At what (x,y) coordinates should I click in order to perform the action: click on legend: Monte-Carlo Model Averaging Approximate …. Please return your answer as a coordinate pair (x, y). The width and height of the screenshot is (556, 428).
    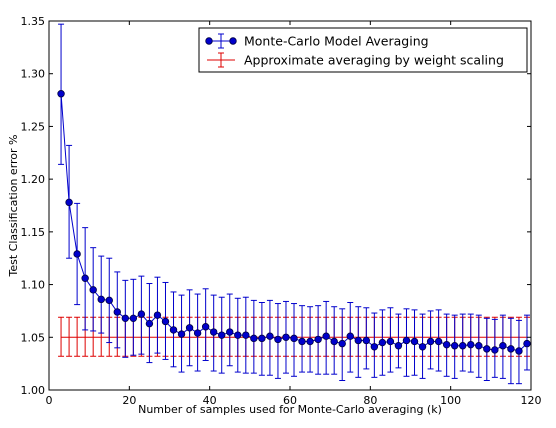
    Looking at the image, I should click on (363, 50).